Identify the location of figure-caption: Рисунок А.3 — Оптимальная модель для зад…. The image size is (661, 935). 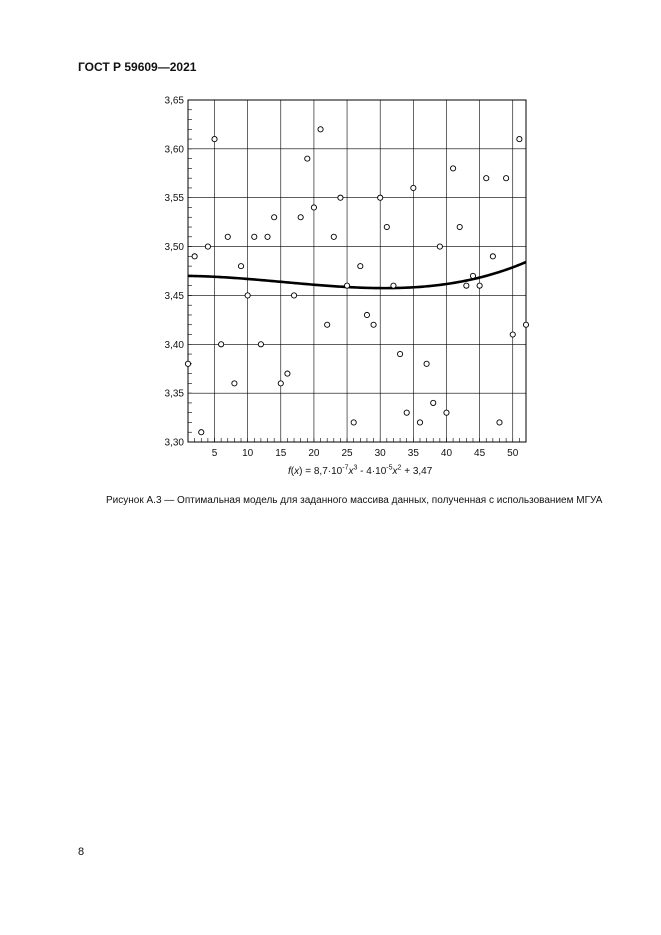
(354, 500).